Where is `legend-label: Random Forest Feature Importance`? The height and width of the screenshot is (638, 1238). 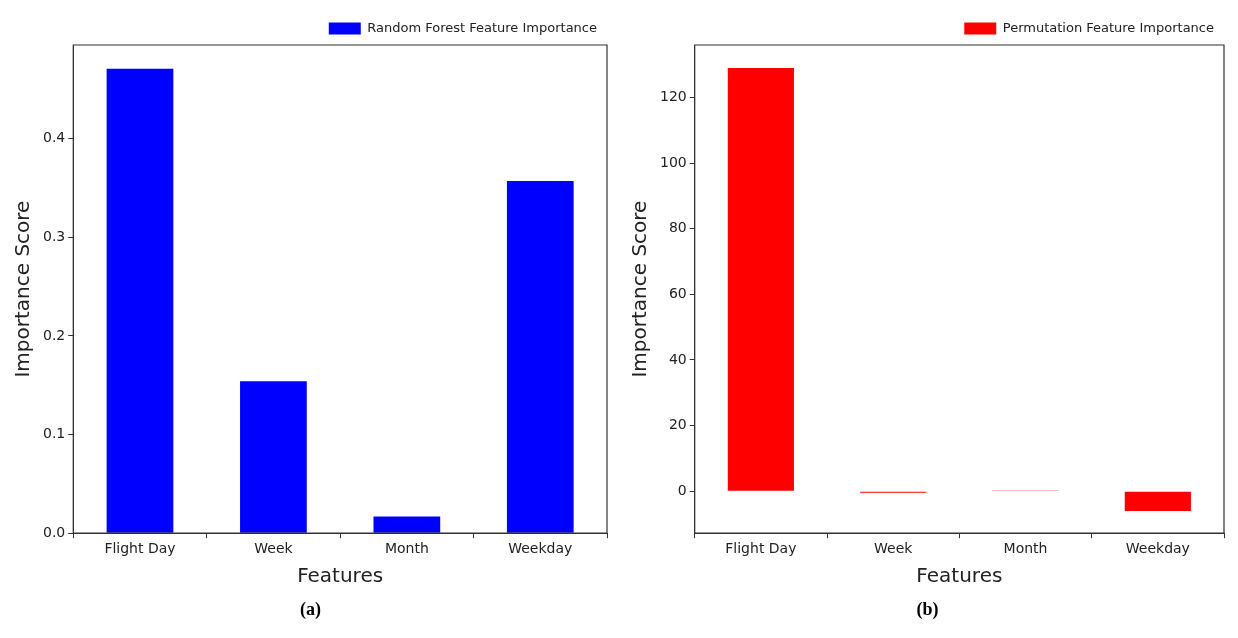 legend-label: Random Forest Feature Importance is located at coordinates (482, 27).